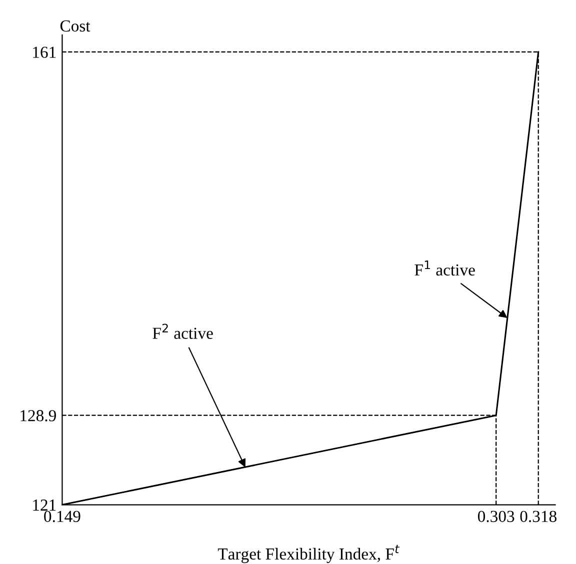 The width and height of the screenshot is (576, 564). Describe the element at coordinates (496, 516) in the screenshot. I see `x-tick-label: 0.303` at that location.